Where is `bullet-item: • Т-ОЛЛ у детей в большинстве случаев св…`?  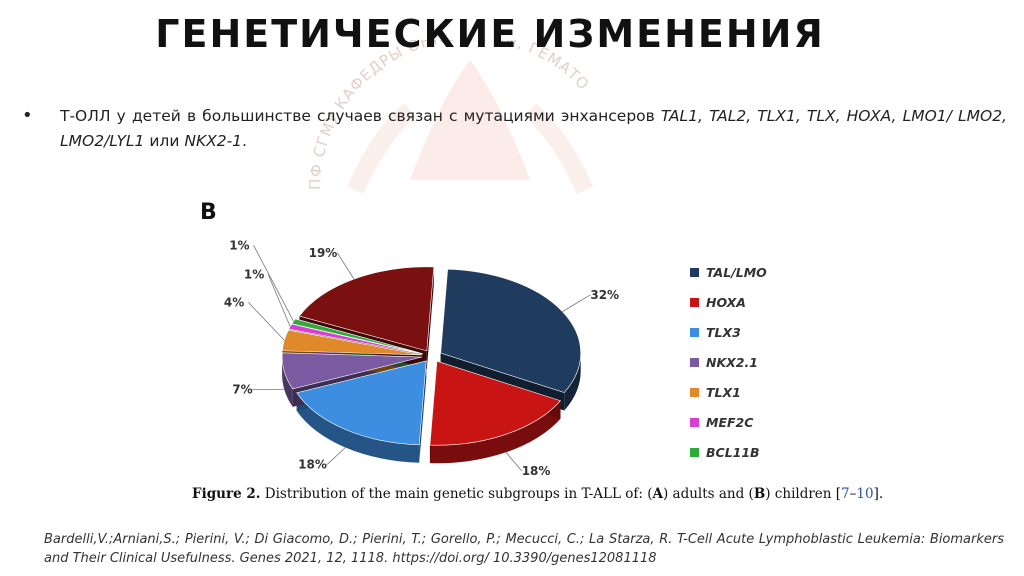 bullet-item: • Т-ОЛЛ у детей в большинстве случаев св… is located at coordinates (514, 129).